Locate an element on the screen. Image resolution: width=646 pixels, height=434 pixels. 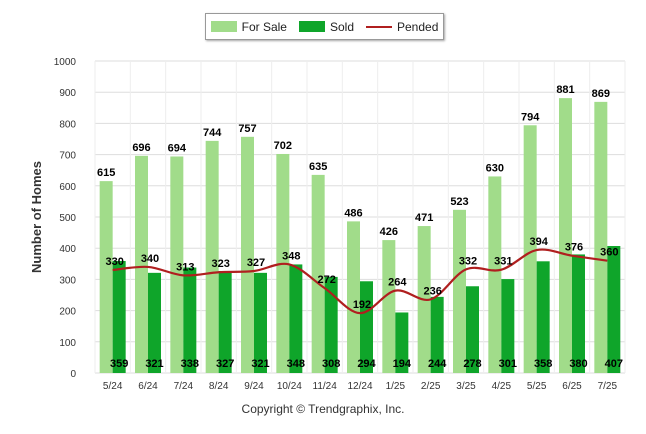
pended-value-label: 236 is located at coordinates (432, 291).